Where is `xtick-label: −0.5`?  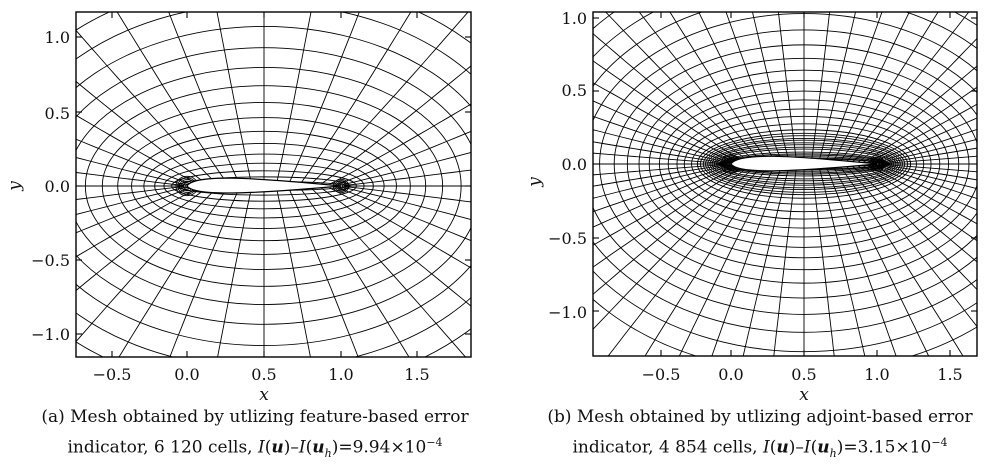
xtick-label: −0.5 is located at coordinates (112, 374).